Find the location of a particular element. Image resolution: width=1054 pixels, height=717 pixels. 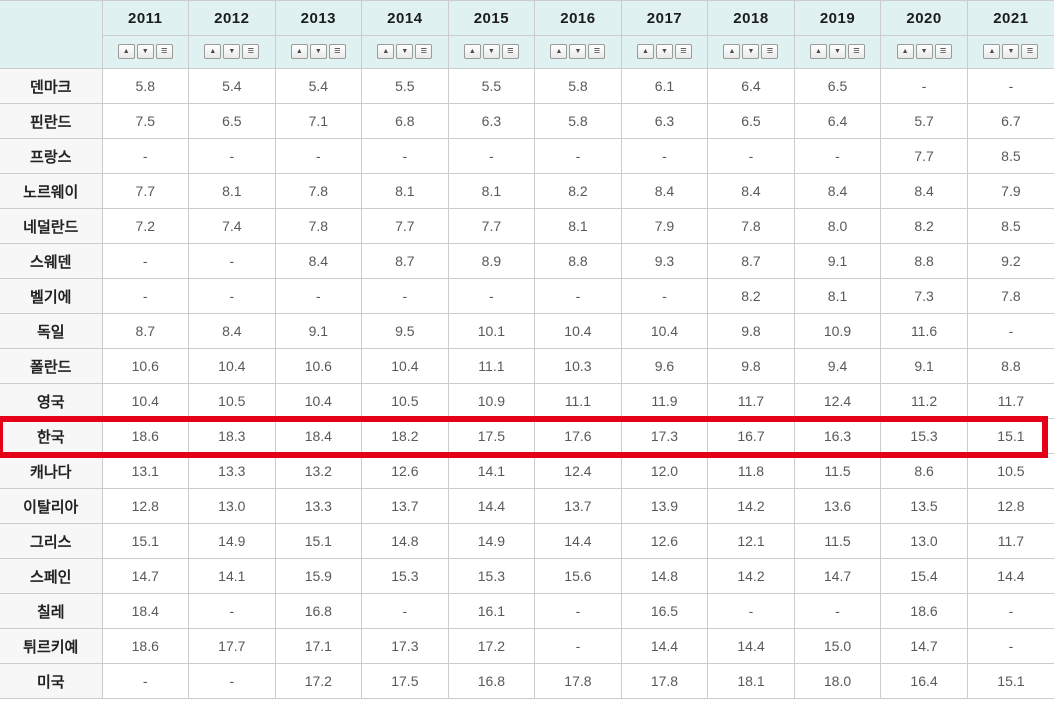

table-row: 노르웨이 7.7 8.1 7.8 8.1 8.1 8.2 8.4 8.4 8.4 8.4 7.9 is located at coordinates (527, 191).